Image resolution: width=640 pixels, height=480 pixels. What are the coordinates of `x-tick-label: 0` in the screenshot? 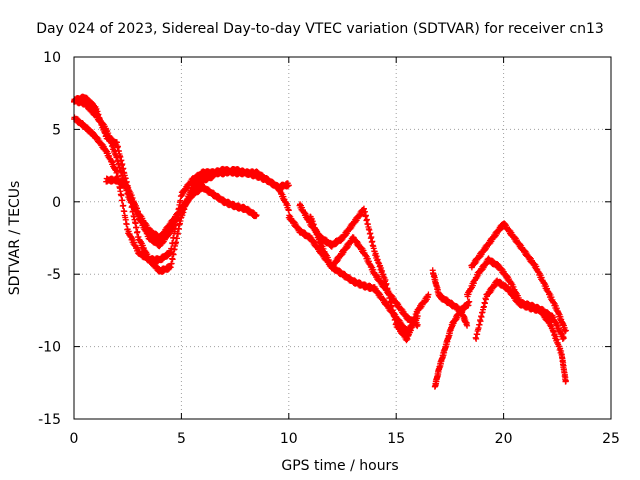 It's located at (74, 439).